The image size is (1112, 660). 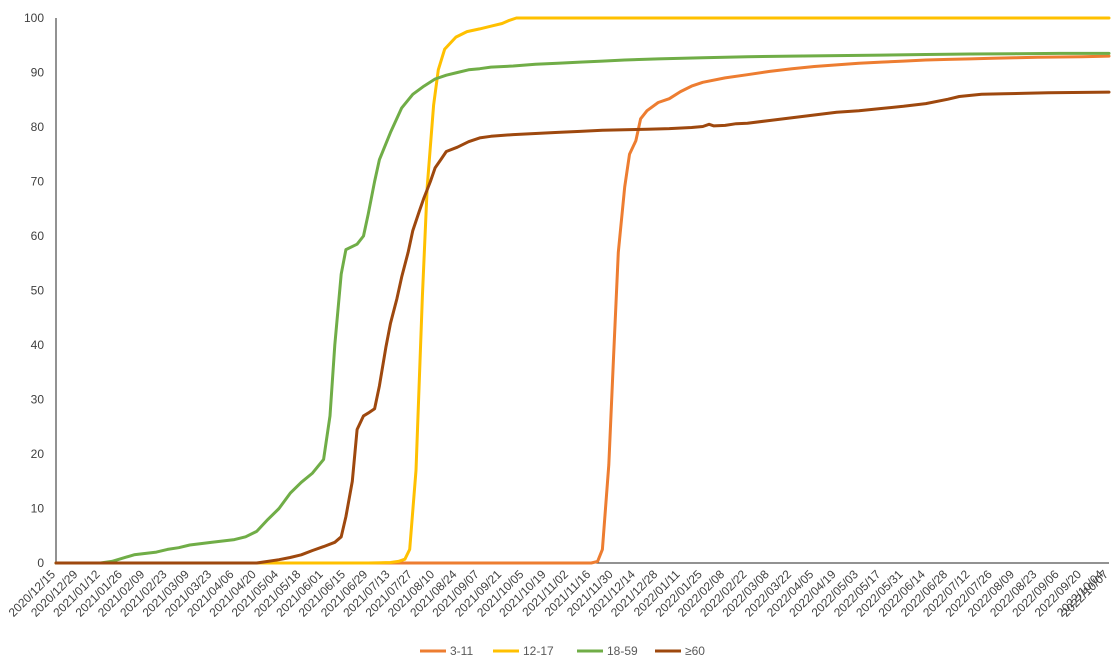 I want to click on y-tick-label: 50, so click(x=38, y=291).